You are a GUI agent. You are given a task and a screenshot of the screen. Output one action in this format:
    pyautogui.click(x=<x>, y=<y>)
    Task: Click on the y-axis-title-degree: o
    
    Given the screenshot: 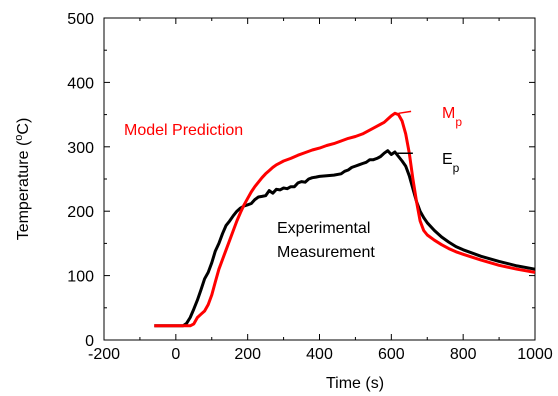 What is the action you would take?
    pyautogui.click(x=19, y=138)
    